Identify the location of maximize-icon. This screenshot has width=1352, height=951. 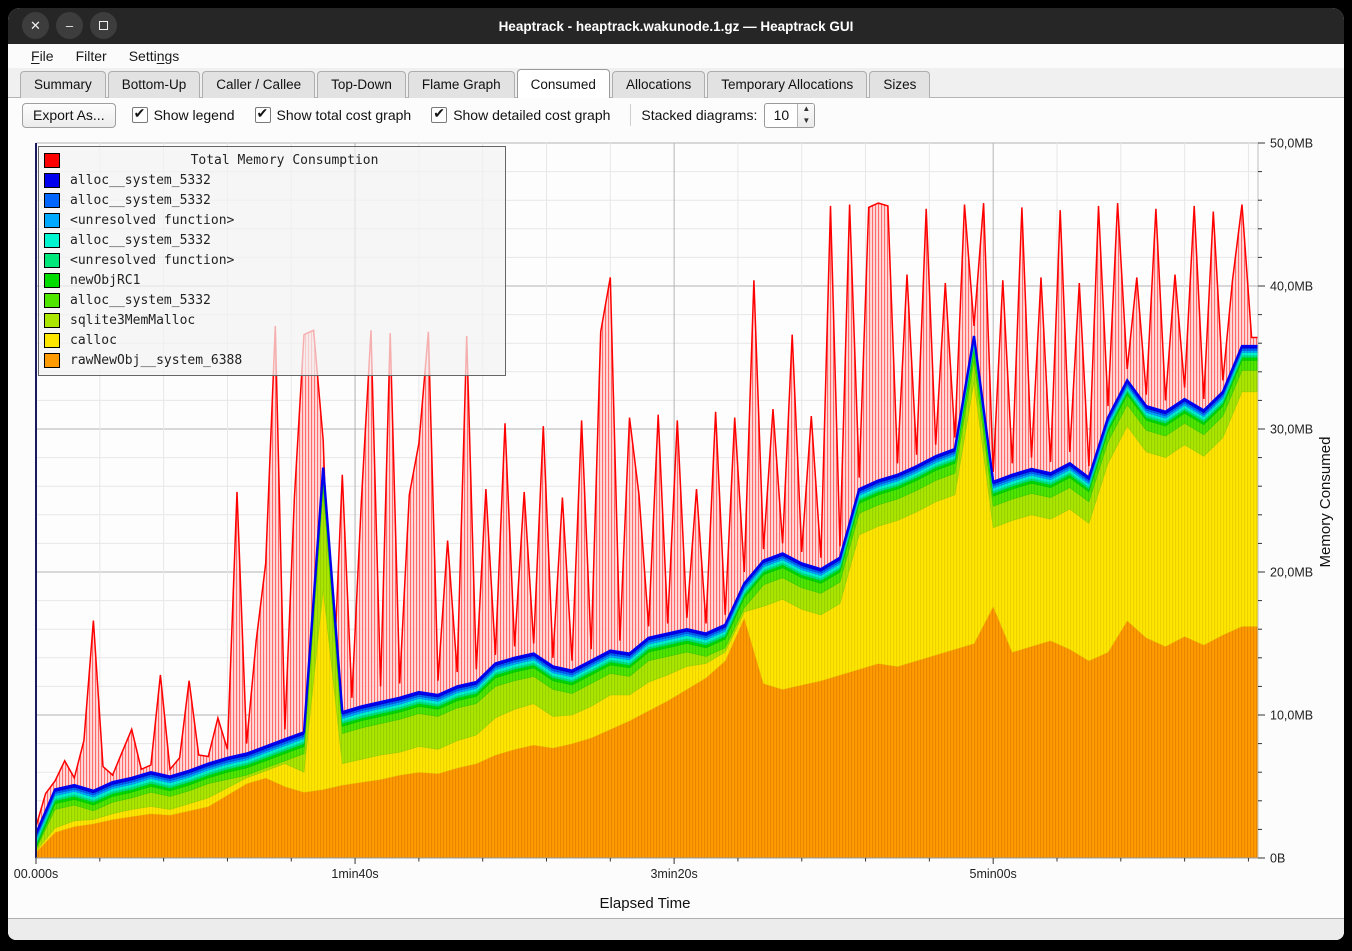
(103, 25).